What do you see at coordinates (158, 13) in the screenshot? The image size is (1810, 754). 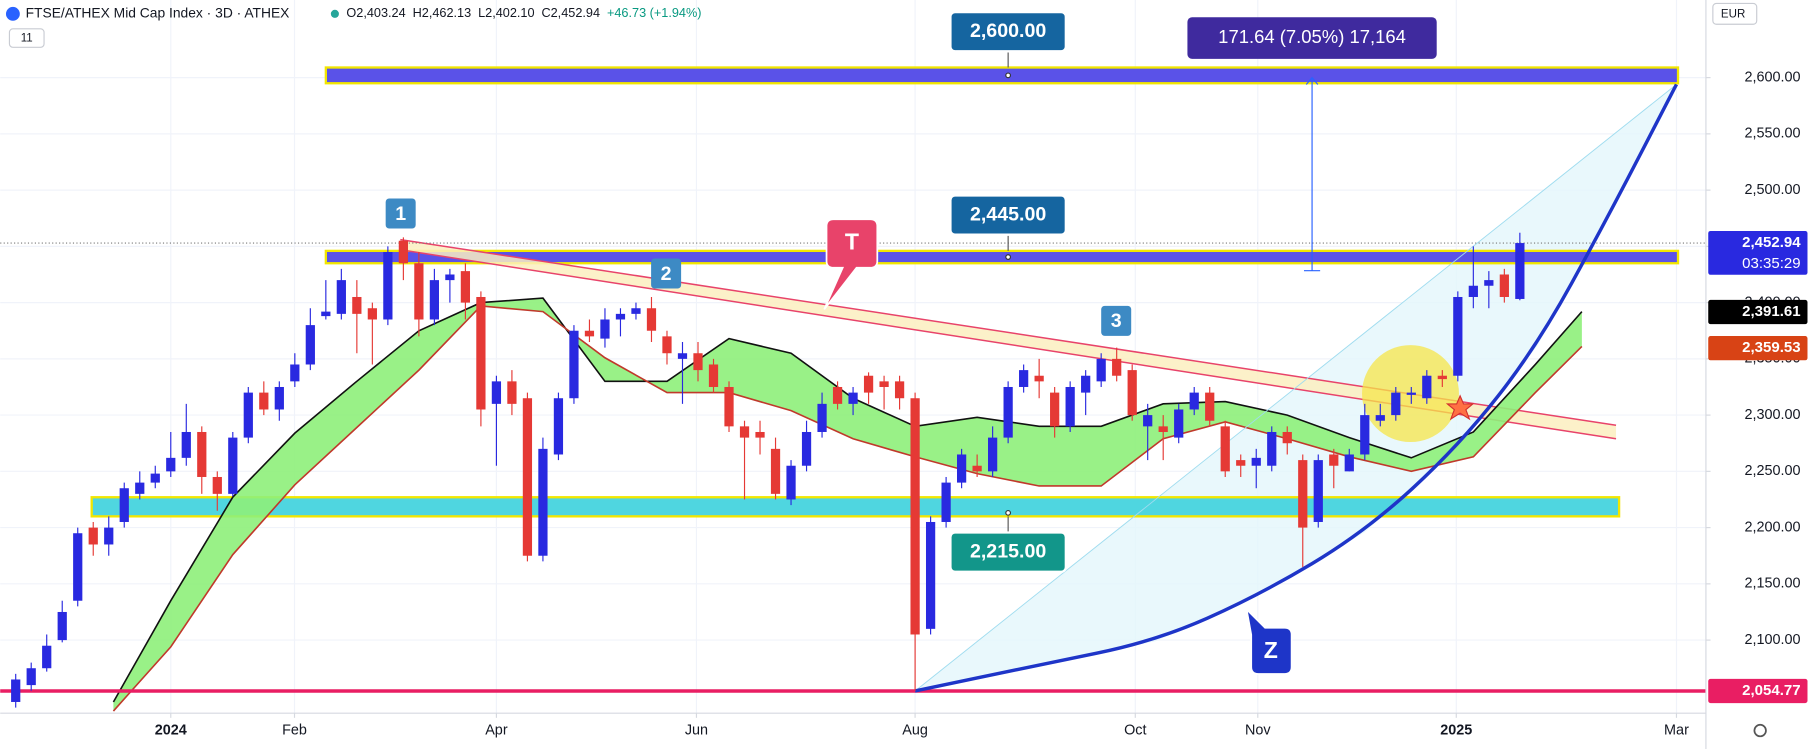 I see `symbol-title: FTSE/ATHEX Mid Cap Index · 3D · ATHEX` at bounding box center [158, 13].